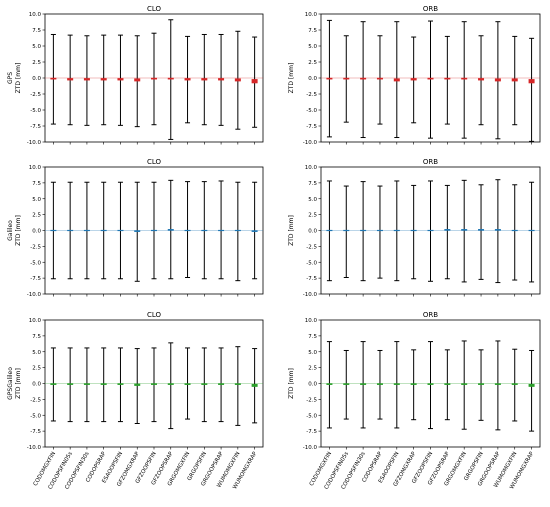 This screenshot has width=550, height=507. Describe the element at coordinates (10, 78) in the screenshot. I see `gps-clo-row-label: GPS` at that location.